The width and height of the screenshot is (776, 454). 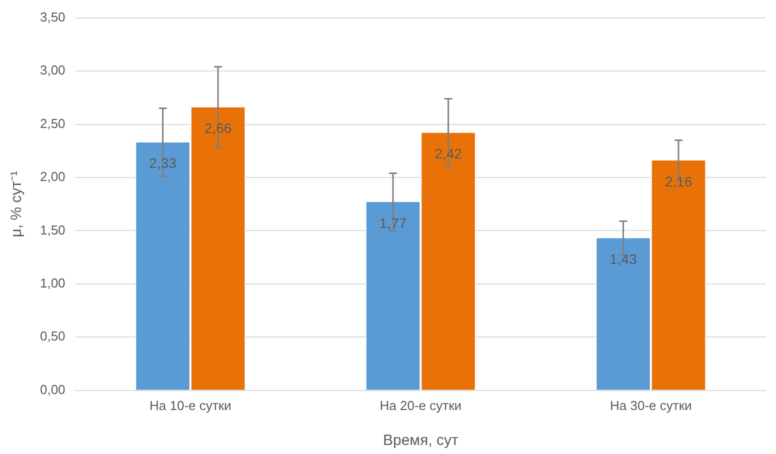 What do you see at coordinates (624, 259) in the screenshot?
I see `data-label: 1,43` at bounding box center [624, 259].